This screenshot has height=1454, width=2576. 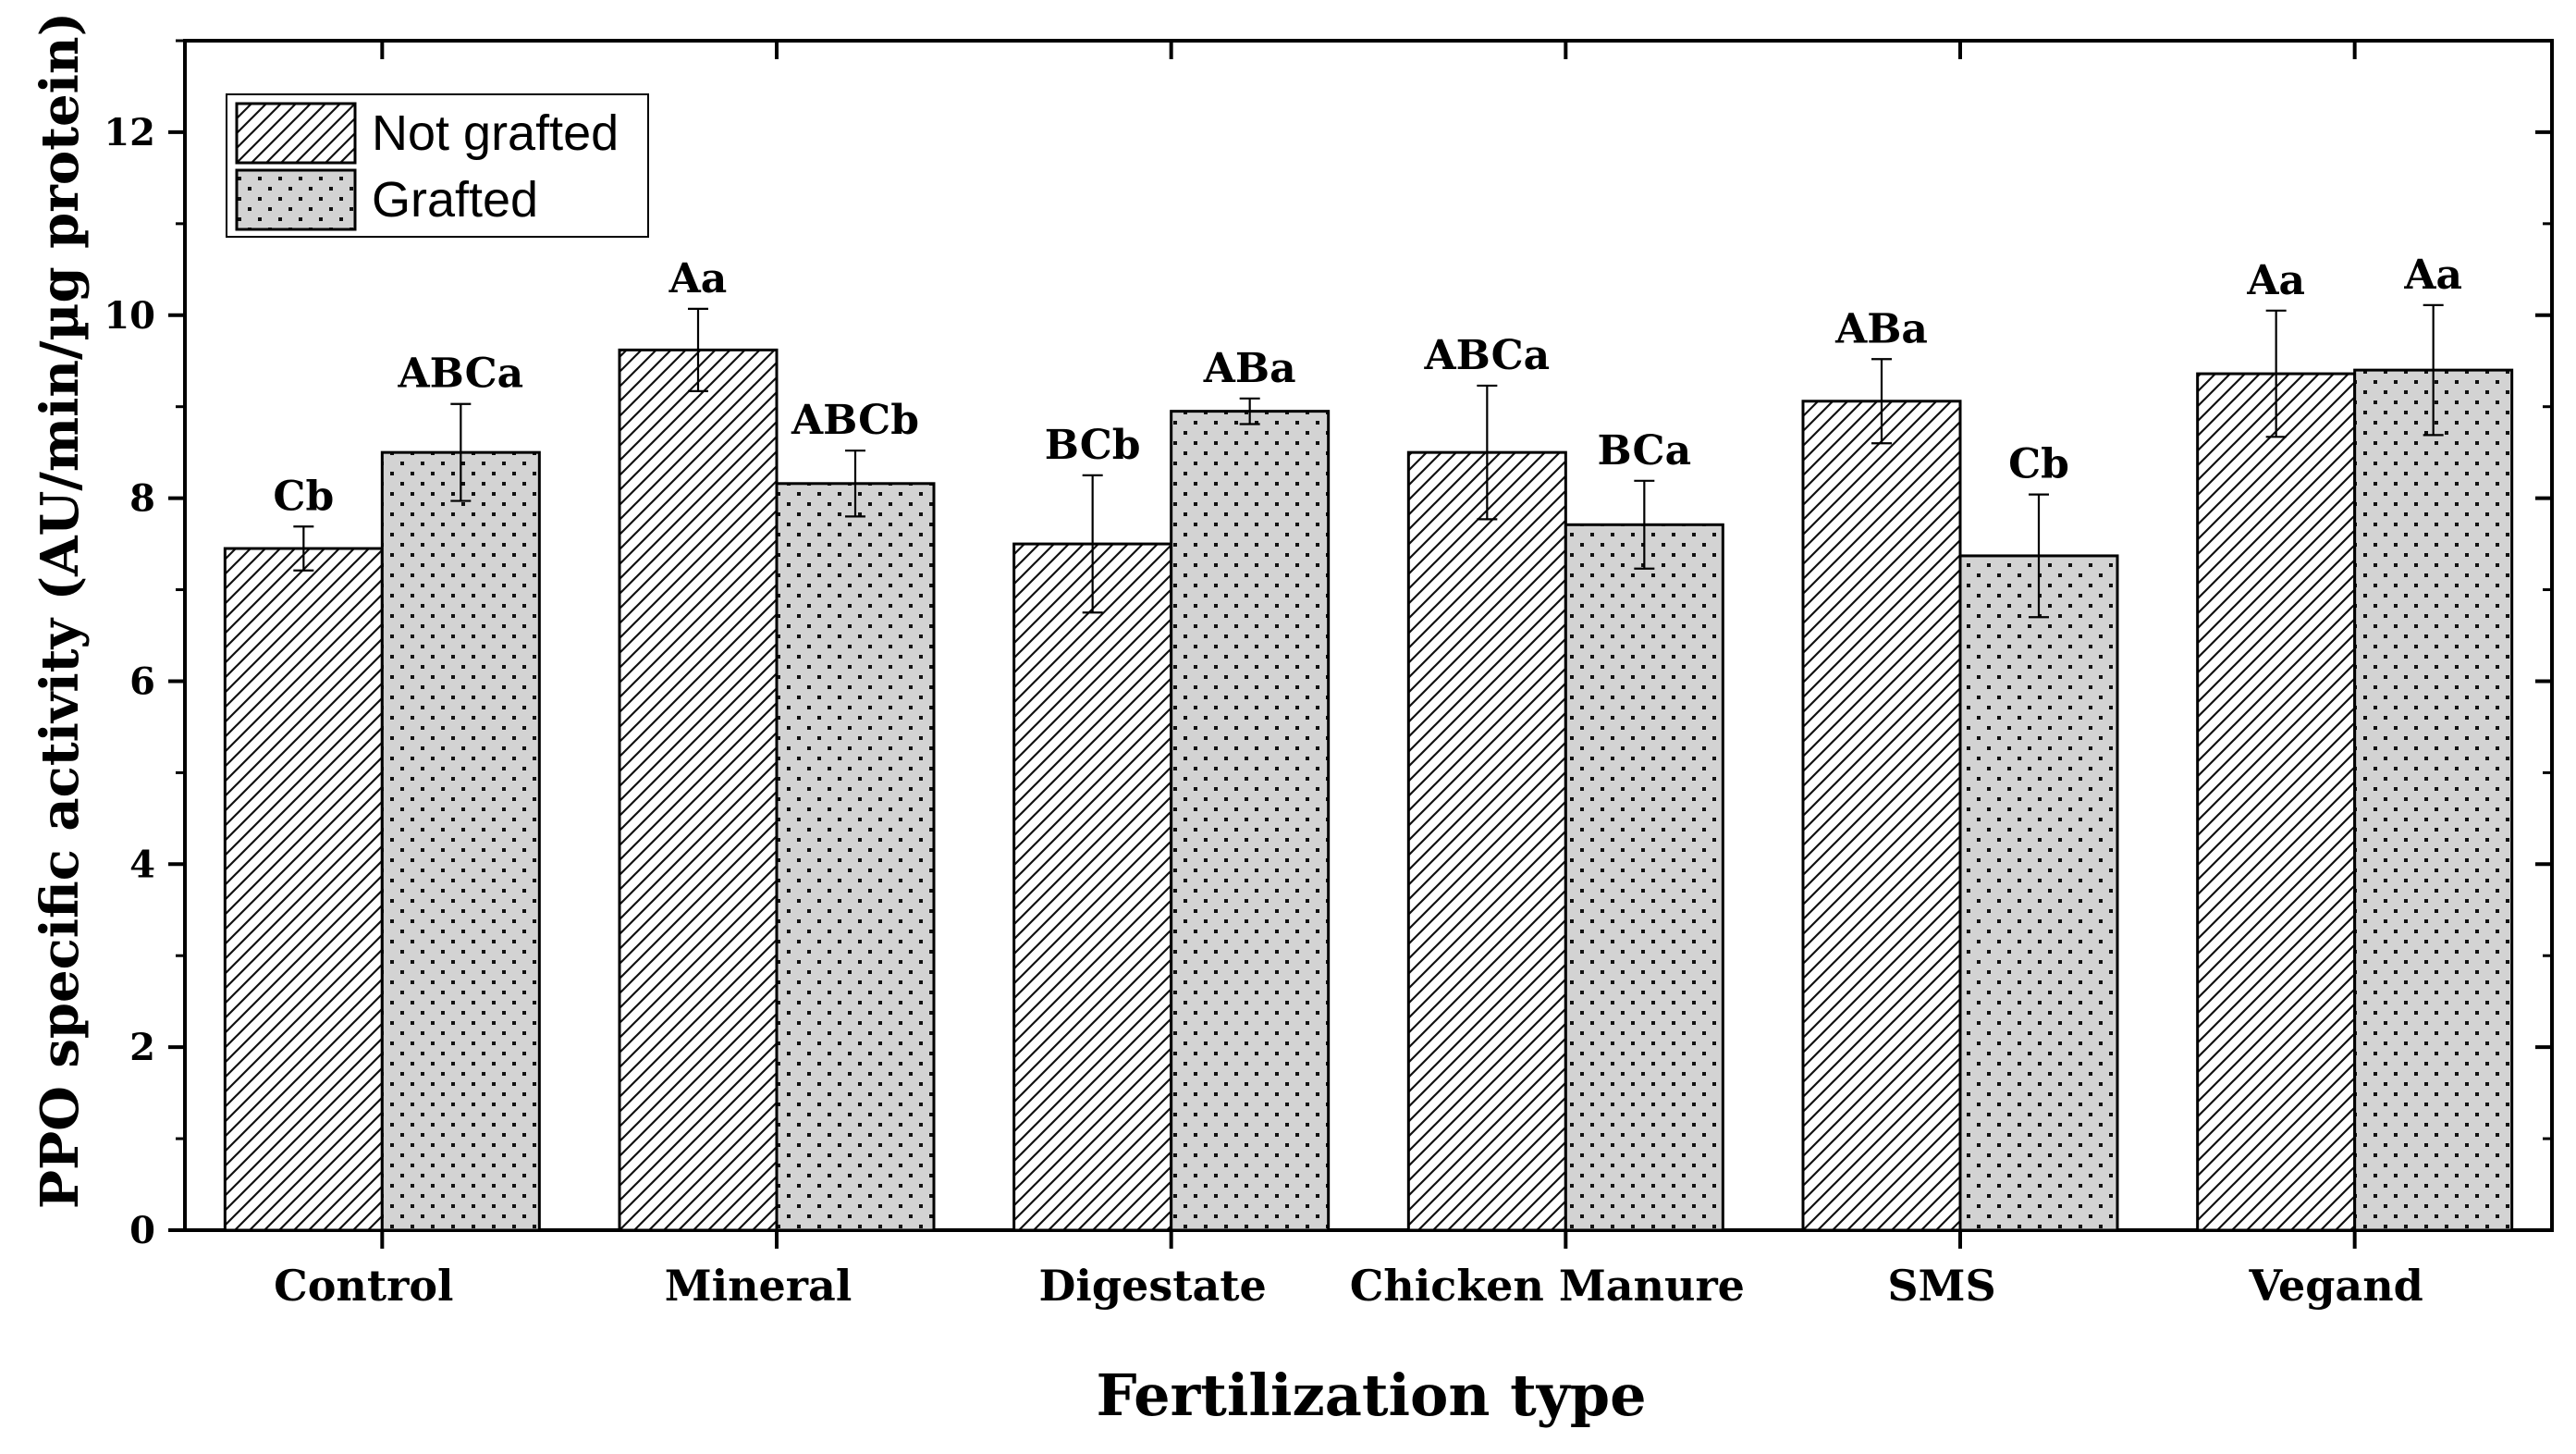 What do you see at coordinates (142, 499) in the screenshot?
I see `y-tick-label: 8` at bounding box center [142, 499].